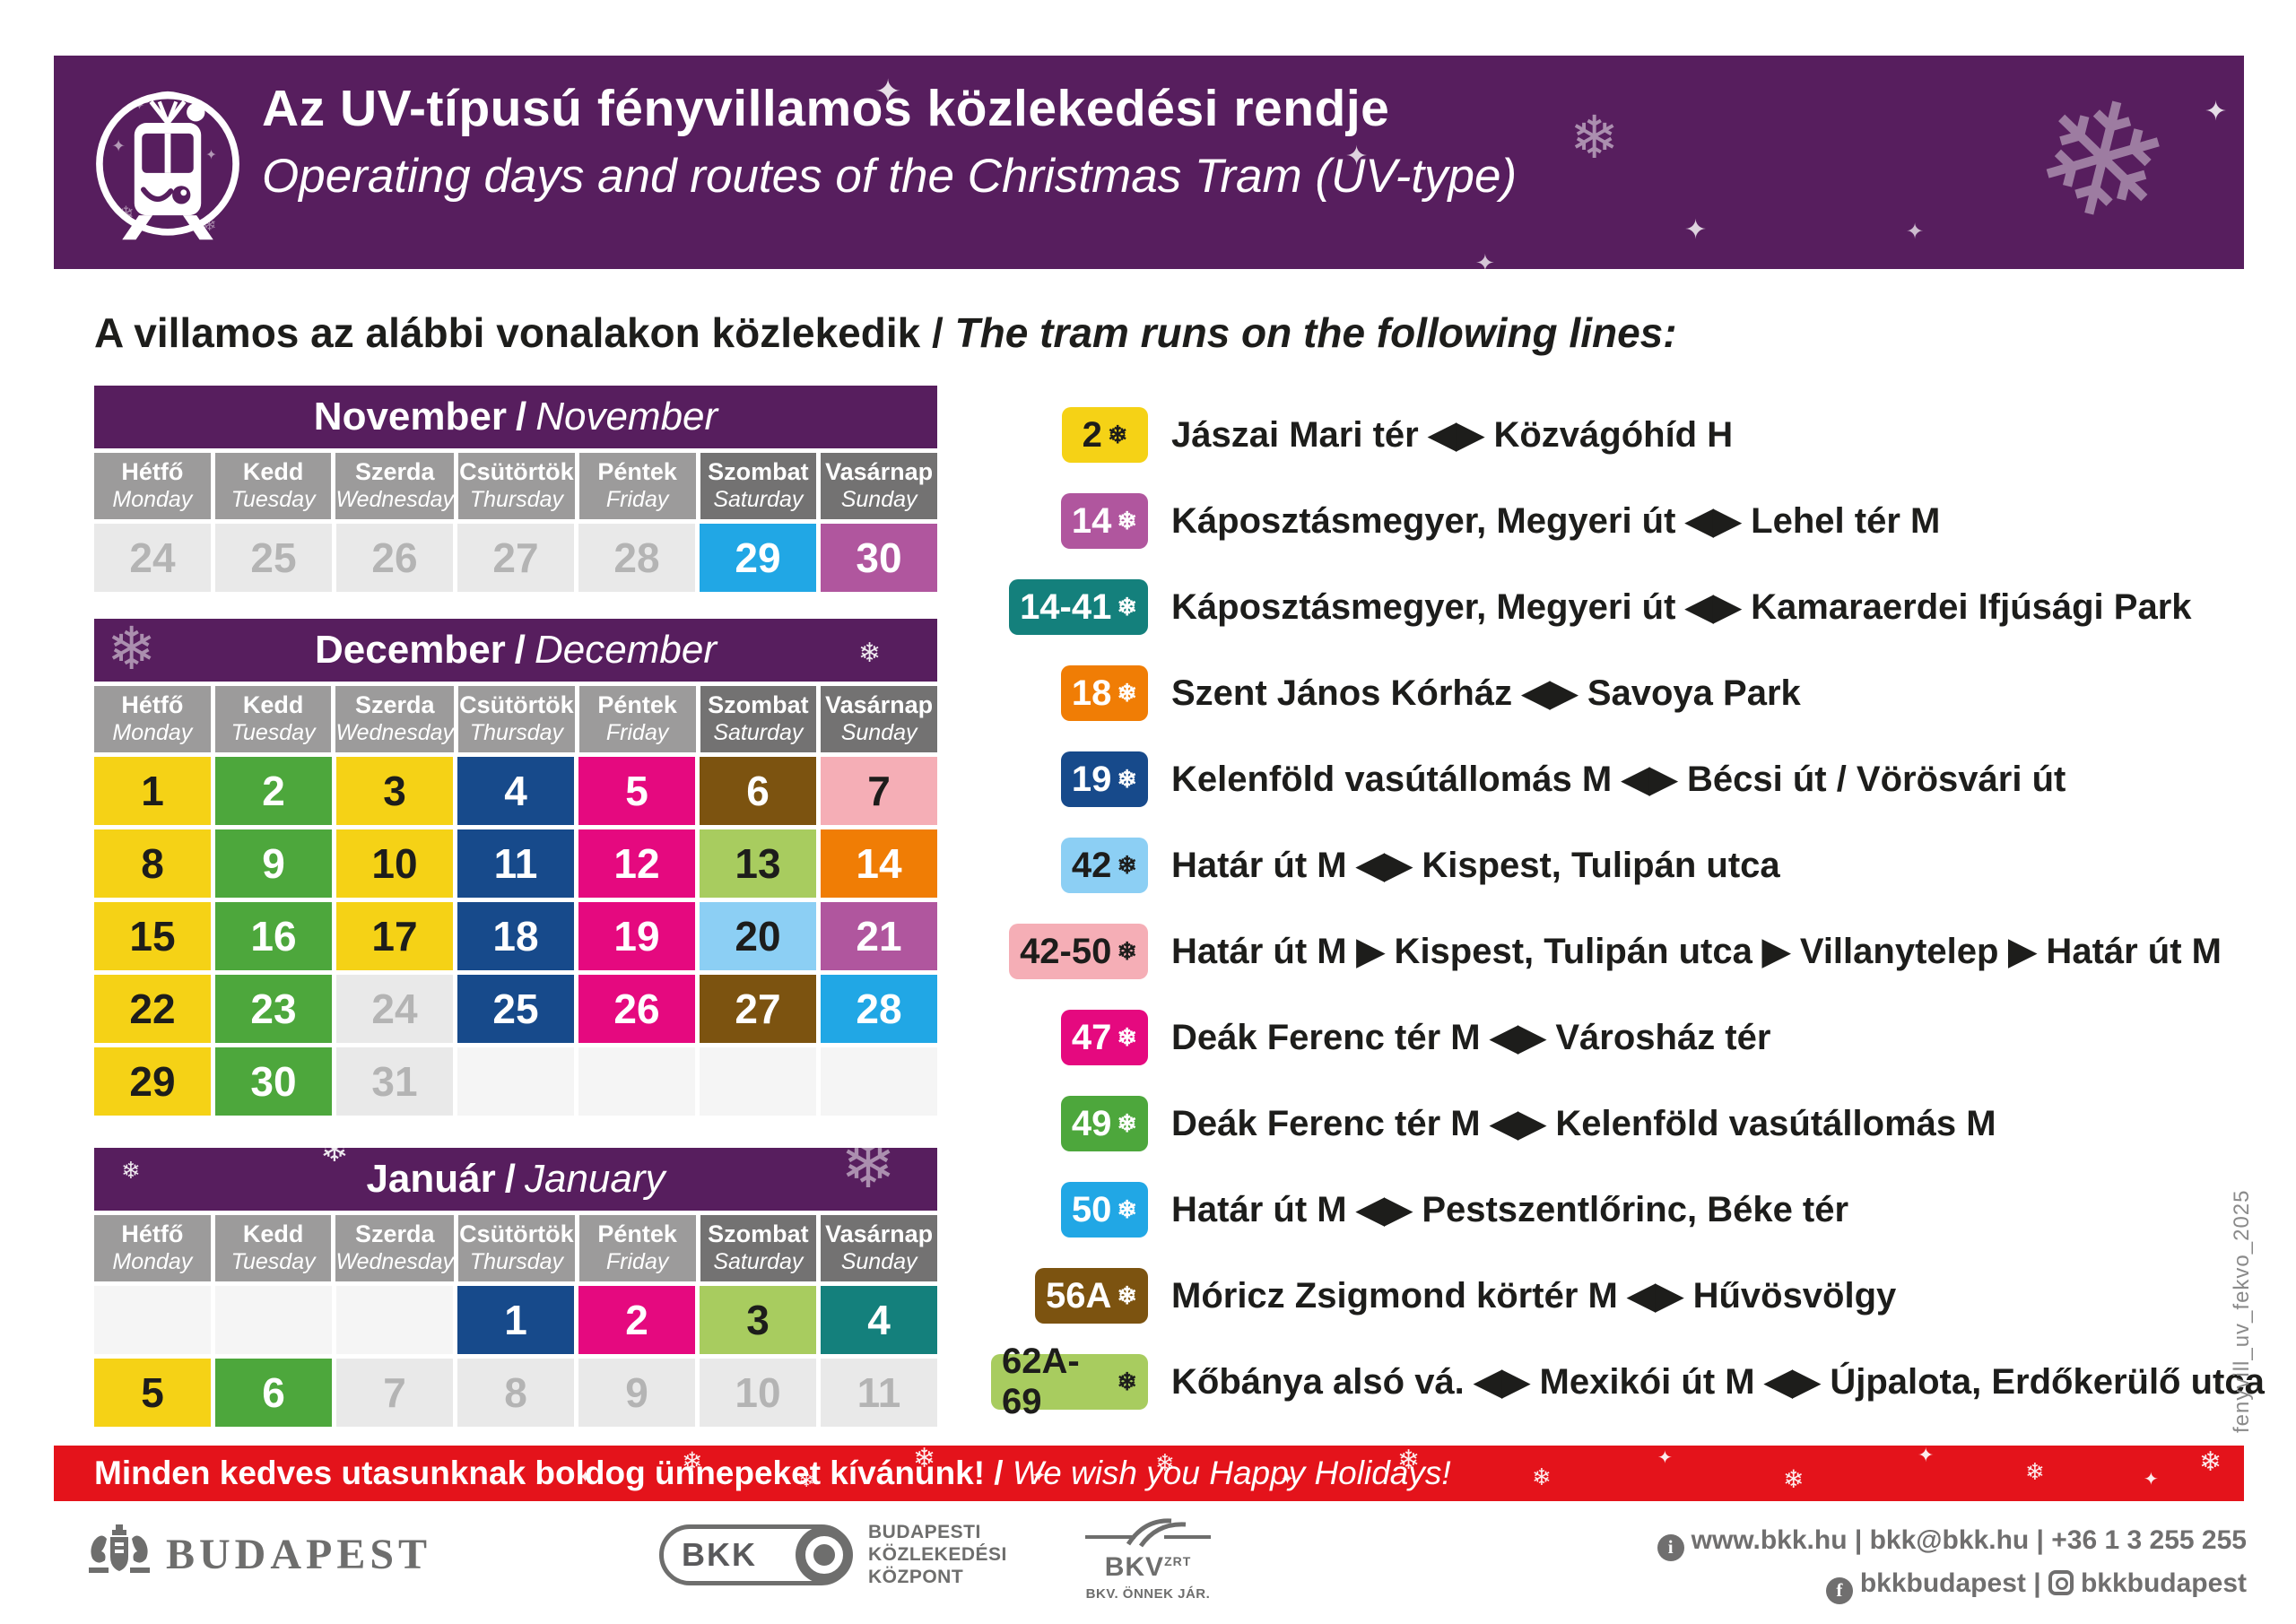 The height and width of the screenshot is (1624, 2296). I want to click on calendar-day-cell: 30, so click(879, 558).